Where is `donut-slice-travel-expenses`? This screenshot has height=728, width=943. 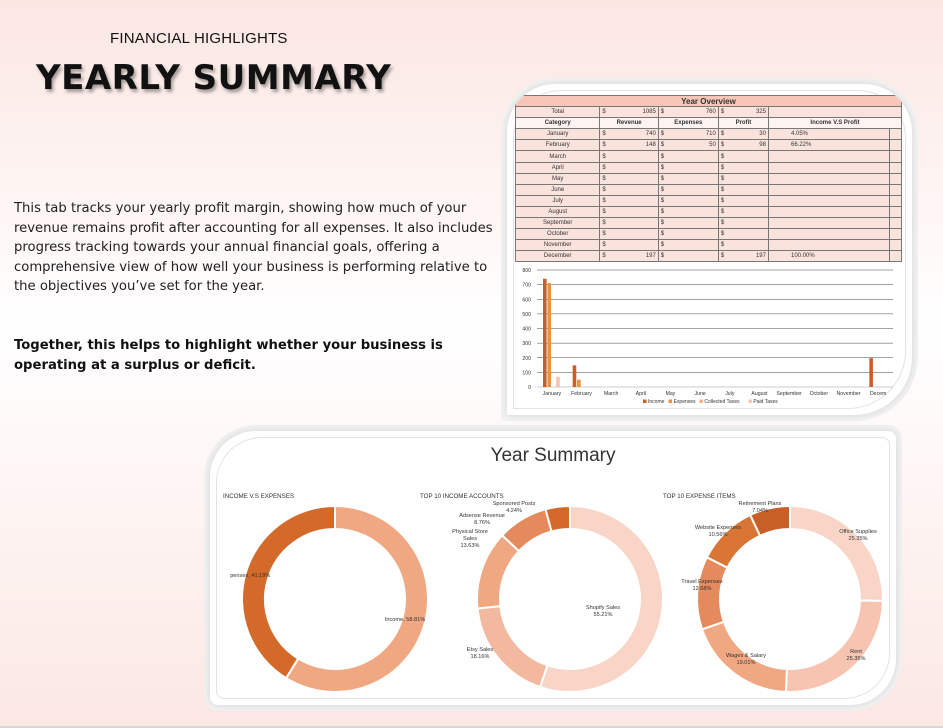 donut-slice-travel-expenses is located at coordinates (712, 593).